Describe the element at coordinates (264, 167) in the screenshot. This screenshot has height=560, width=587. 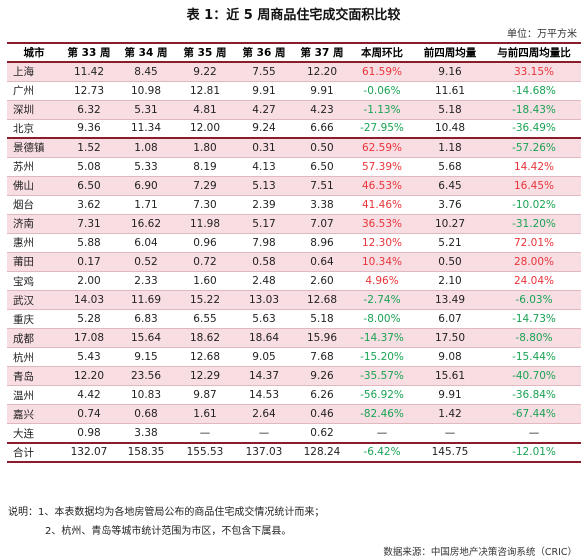
I see `value-cell: 4.13` at that location.